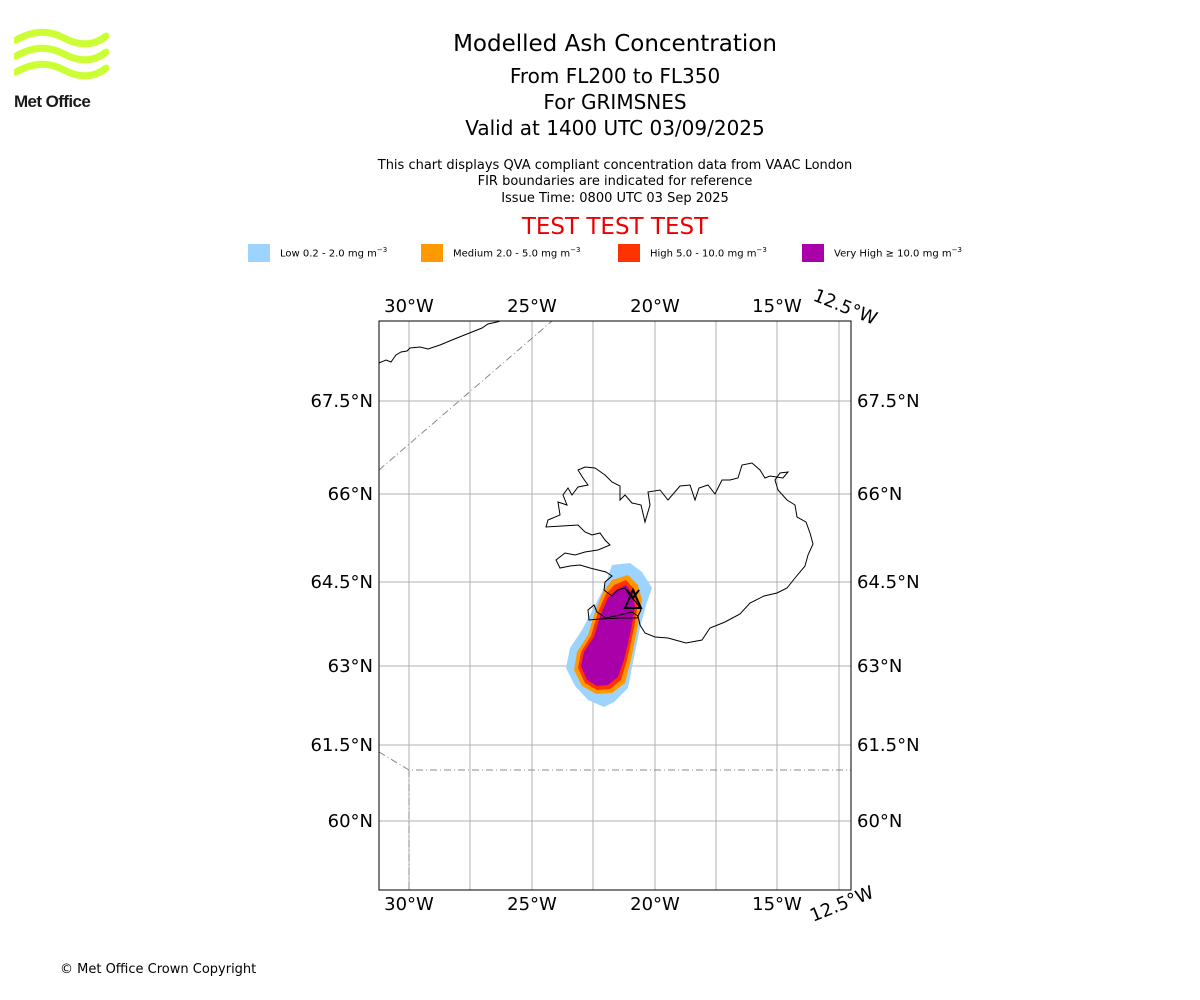 This screenshot has width=1200, height=1000. Describe the element at coordinates (703, 254) in the screenshot. I see `legend-label-high: High 5.0 - 10.0 mg m` at that location.